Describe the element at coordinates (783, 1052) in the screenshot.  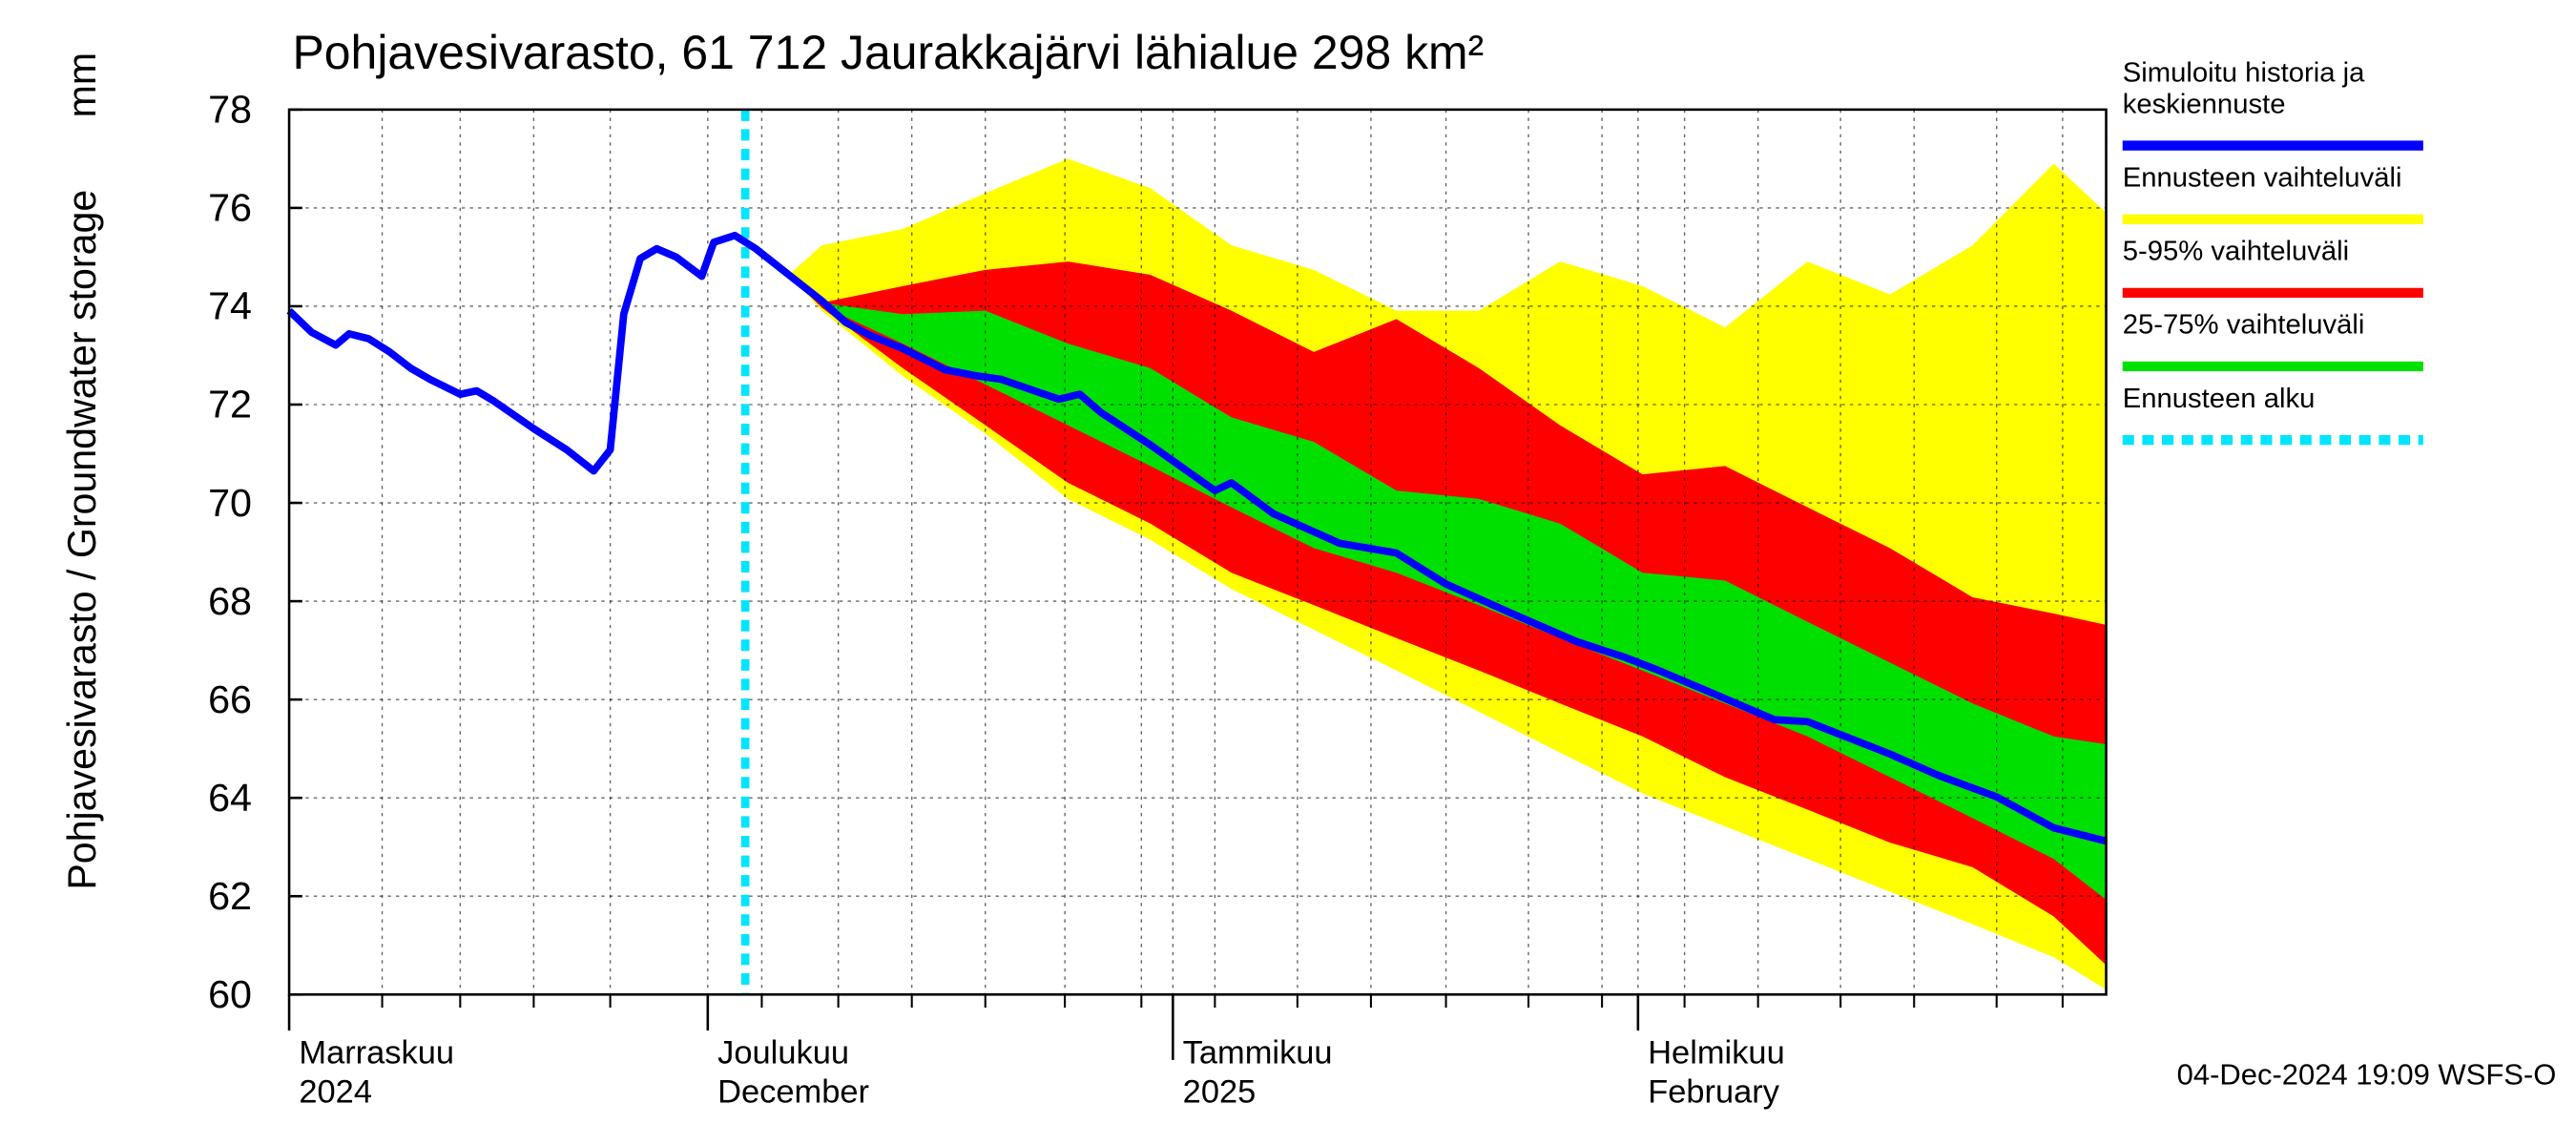
I see `x-tick-label: Joulukuu` at that location.